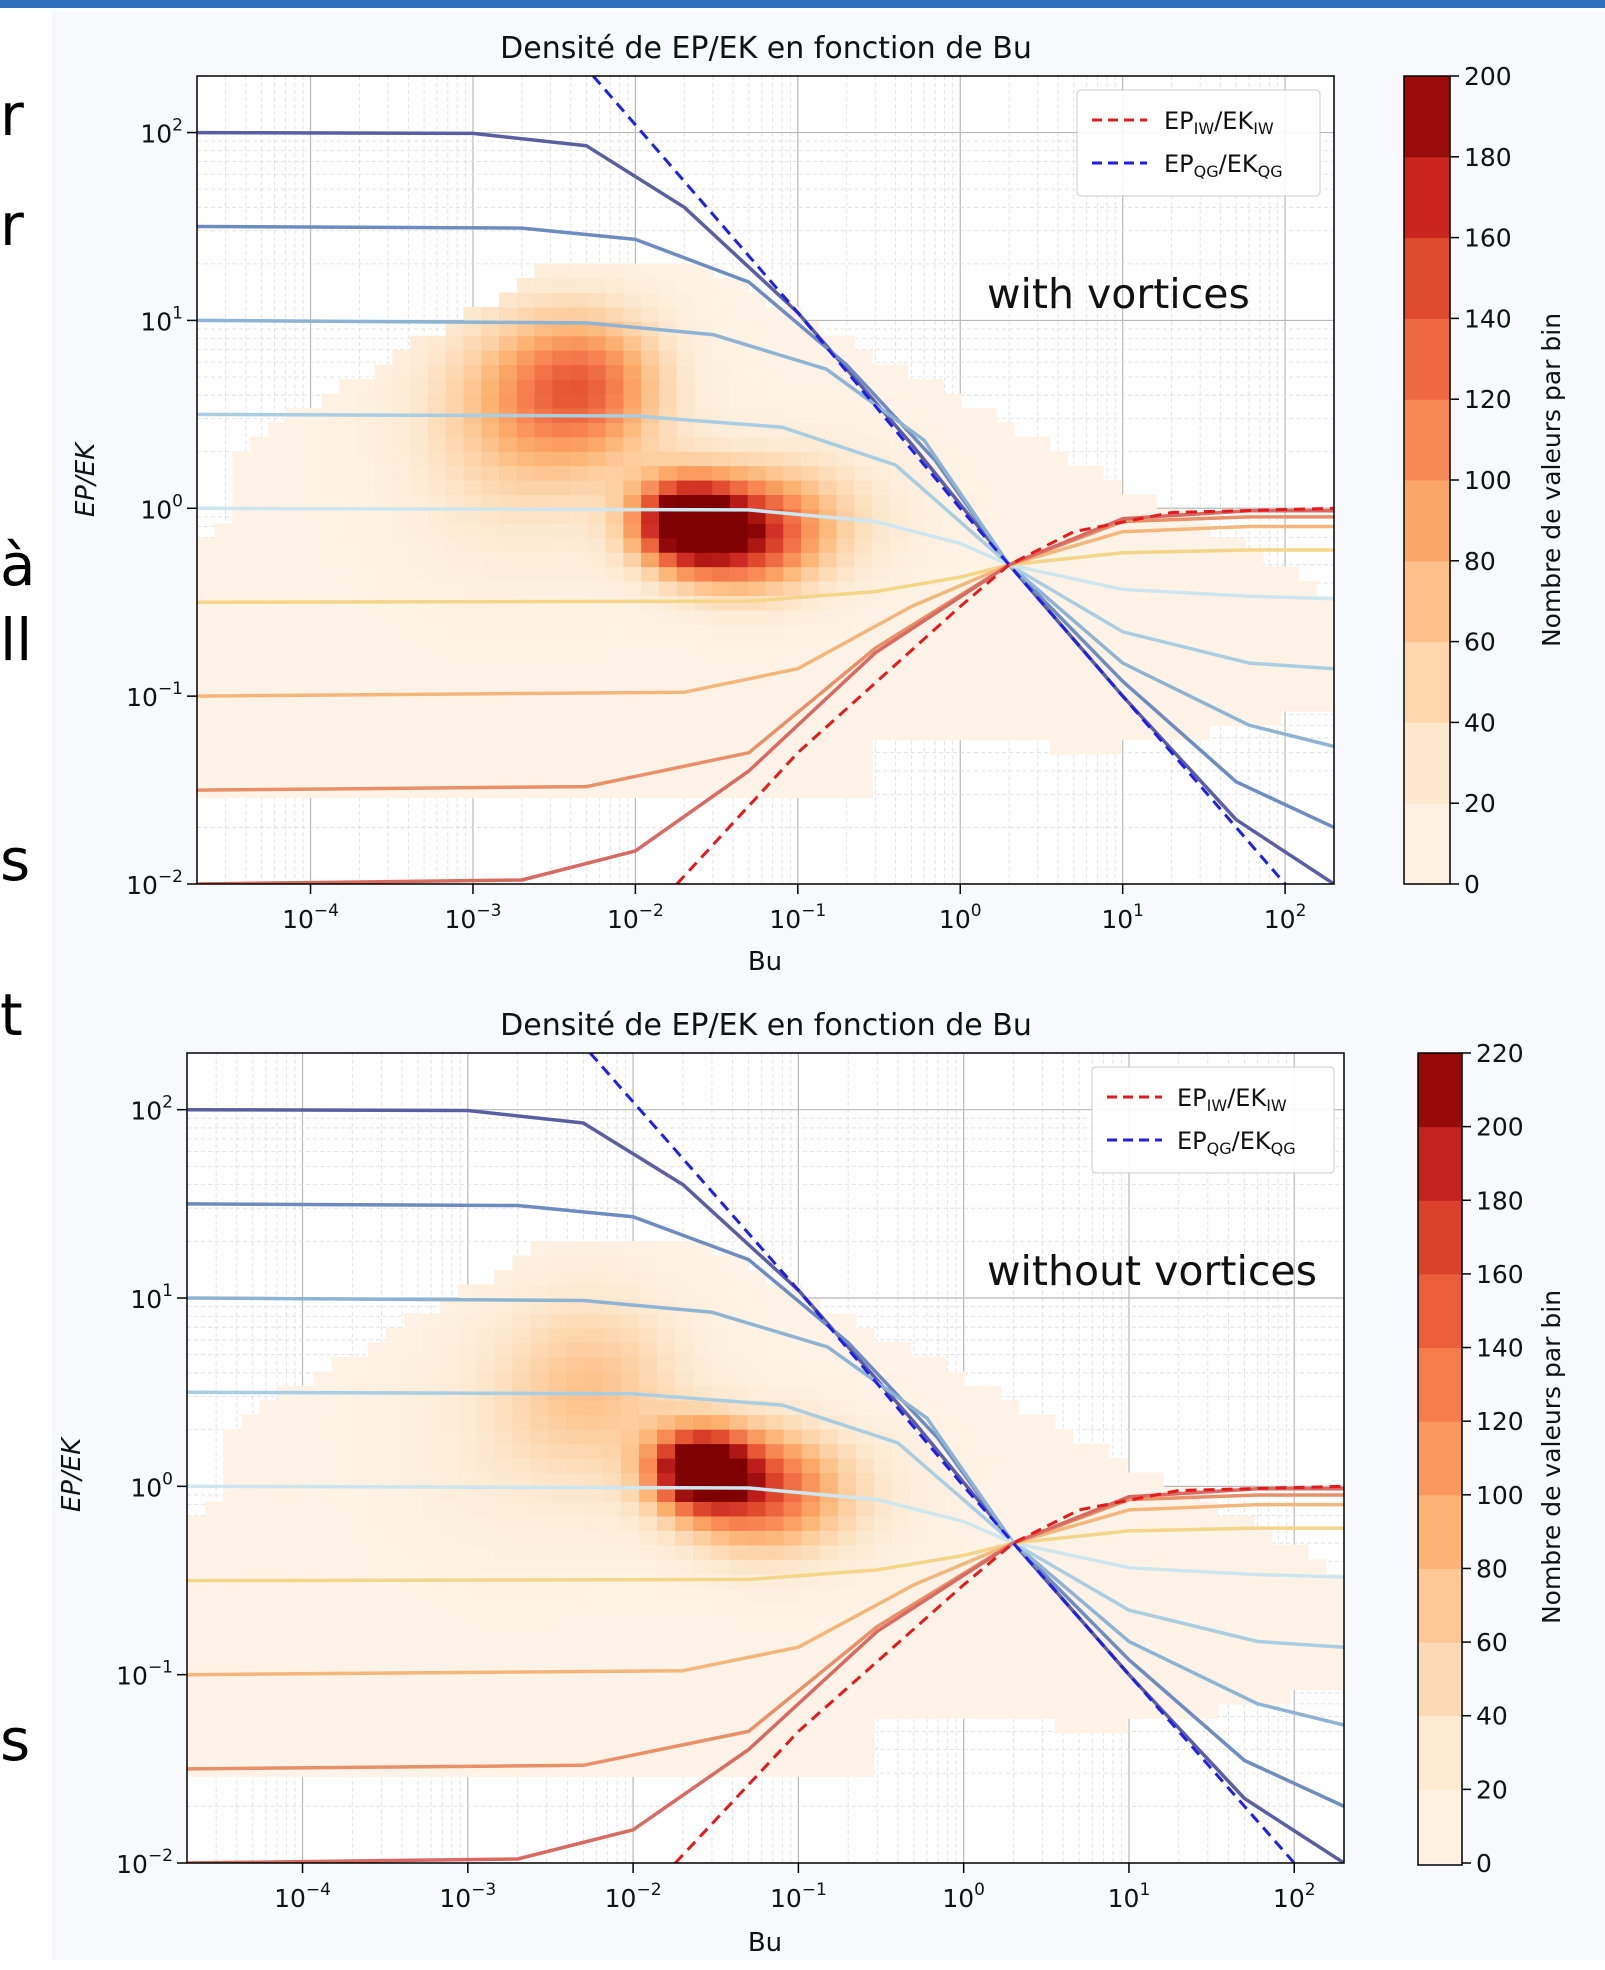  I want to click on y-tick-label: 10⁻², so click(154, 883).